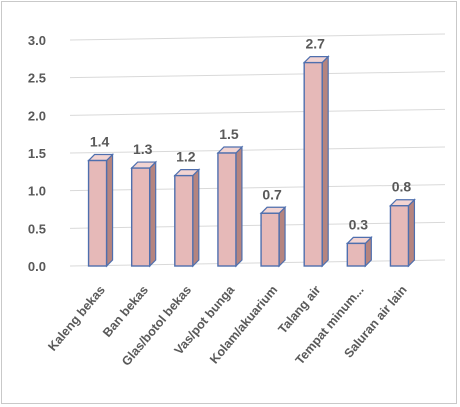 The width and height of the screenshot is (460, 407). Describe the element at coordinates (100, 142) in the screenshot. I see `data-label: 1.4` at that location.